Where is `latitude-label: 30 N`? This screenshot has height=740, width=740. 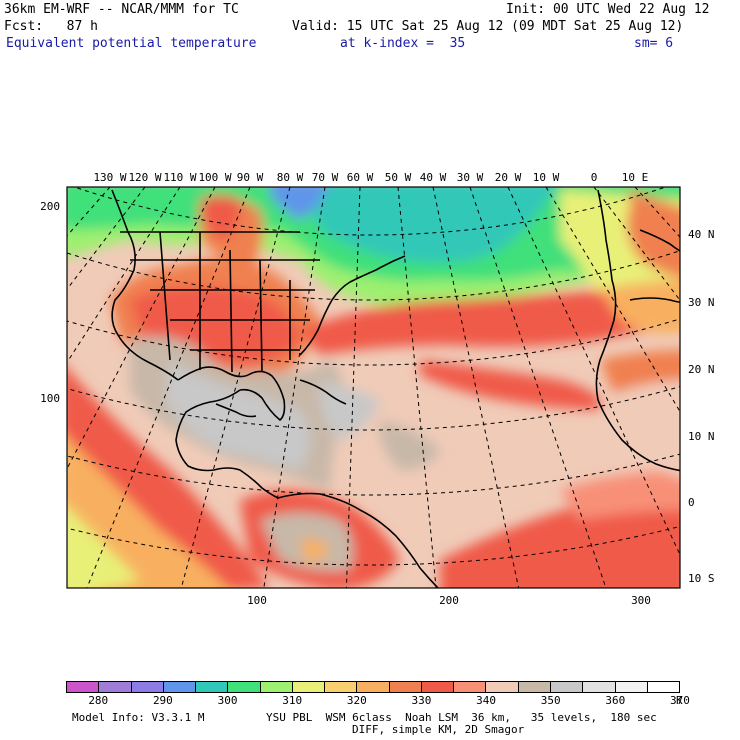
latitude-label: 30 N is located at coordinates (701, 302).